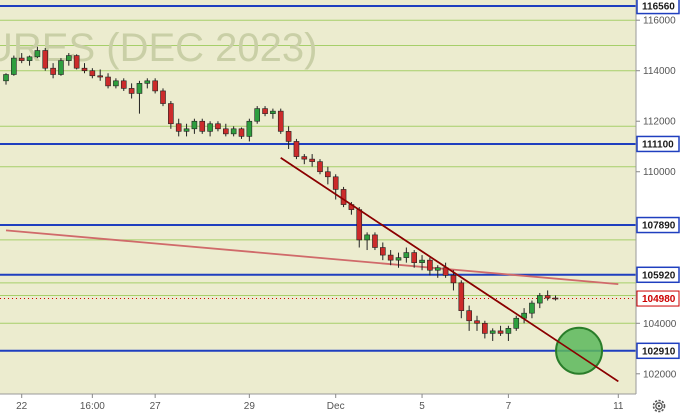  I want to click on y-tick-label: 116000, so click(659, 21).